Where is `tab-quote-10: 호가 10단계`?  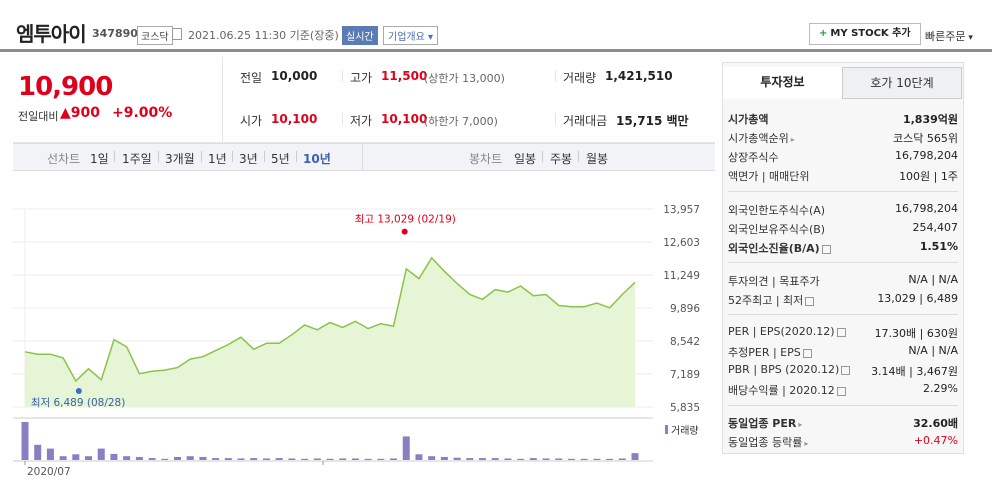 tab-quote-10: 호가 10단계 is located at coordinates (902, 83).